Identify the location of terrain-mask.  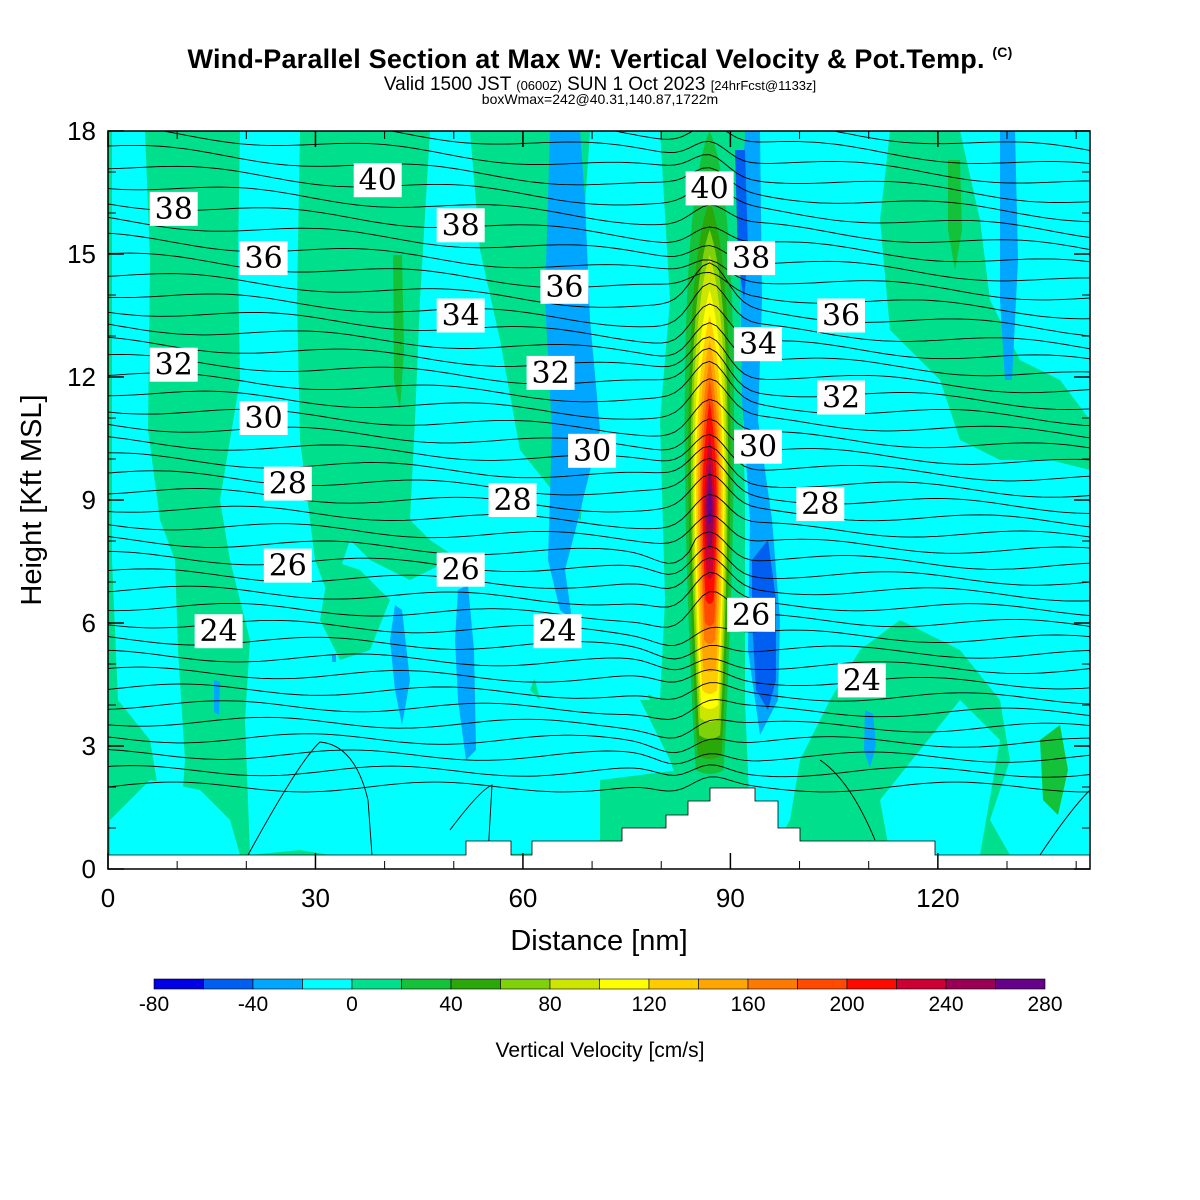
(599, 828).